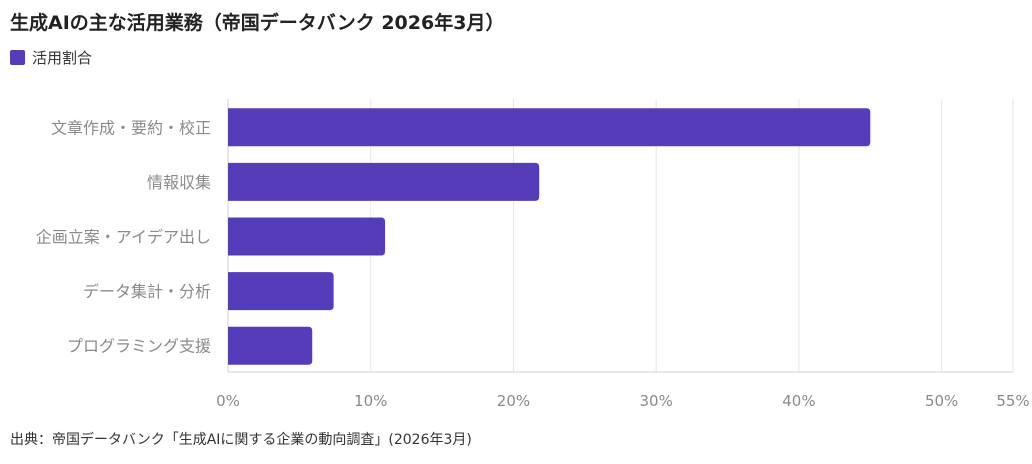 The width and height of the screenshot is (1032, 464). What do you see at coordinates (139, 346) in the screenshot?
I see `y-category-label: プログラミング支援` at bounding box center [139, 346].